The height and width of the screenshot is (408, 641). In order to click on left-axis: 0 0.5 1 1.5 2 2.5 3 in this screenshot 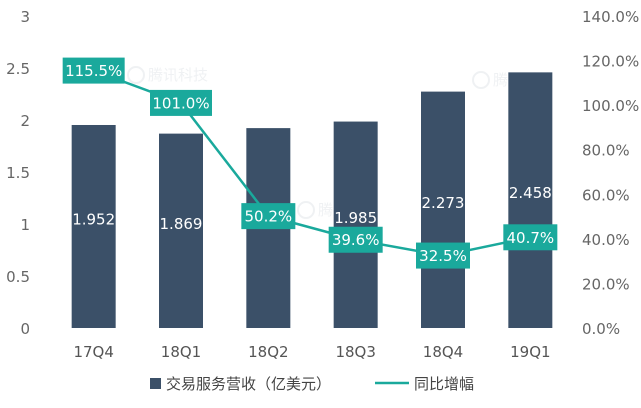, I will do `click(18, 173)`.